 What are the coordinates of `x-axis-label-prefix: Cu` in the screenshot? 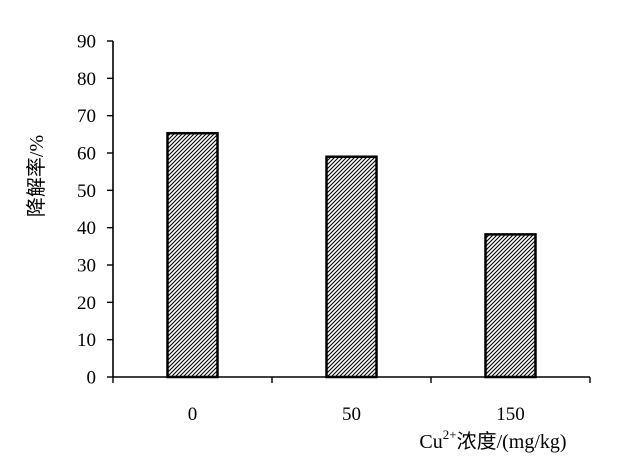 It's located at (430, 442).